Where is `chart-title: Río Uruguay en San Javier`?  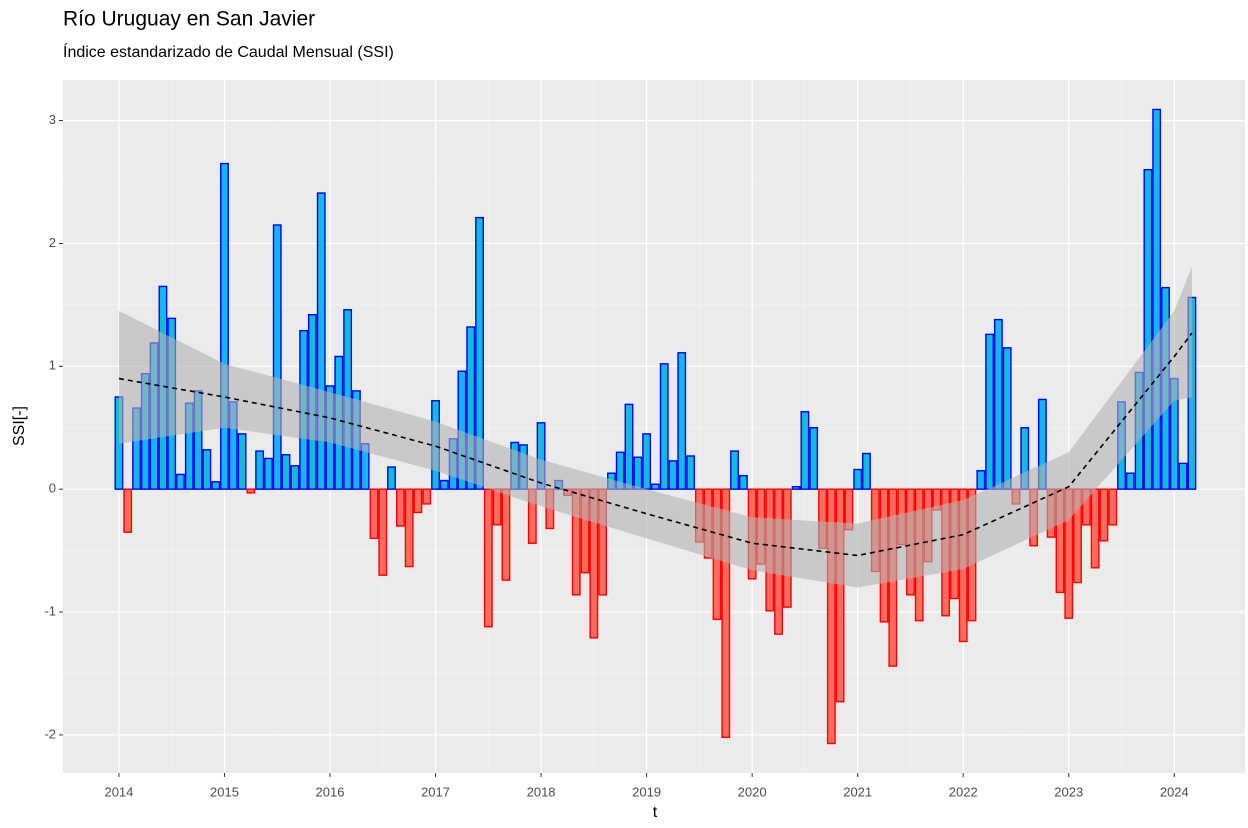
chart-title: Río Uruguay en San Javier is located at coordinates (189, 19).